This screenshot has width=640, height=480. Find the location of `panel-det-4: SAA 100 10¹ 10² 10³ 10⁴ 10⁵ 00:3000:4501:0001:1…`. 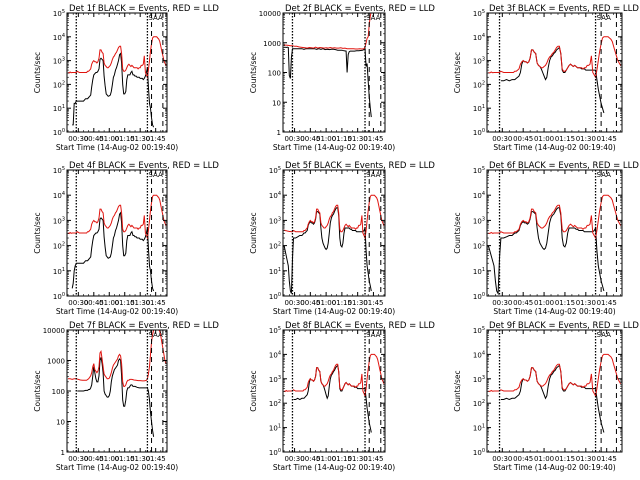

panel-det-4: SAA 100 10¹ 10² 10³ 10⁴ 10⁵ 00:3000:4501:0001:1… is located at coordinates (126, 238).